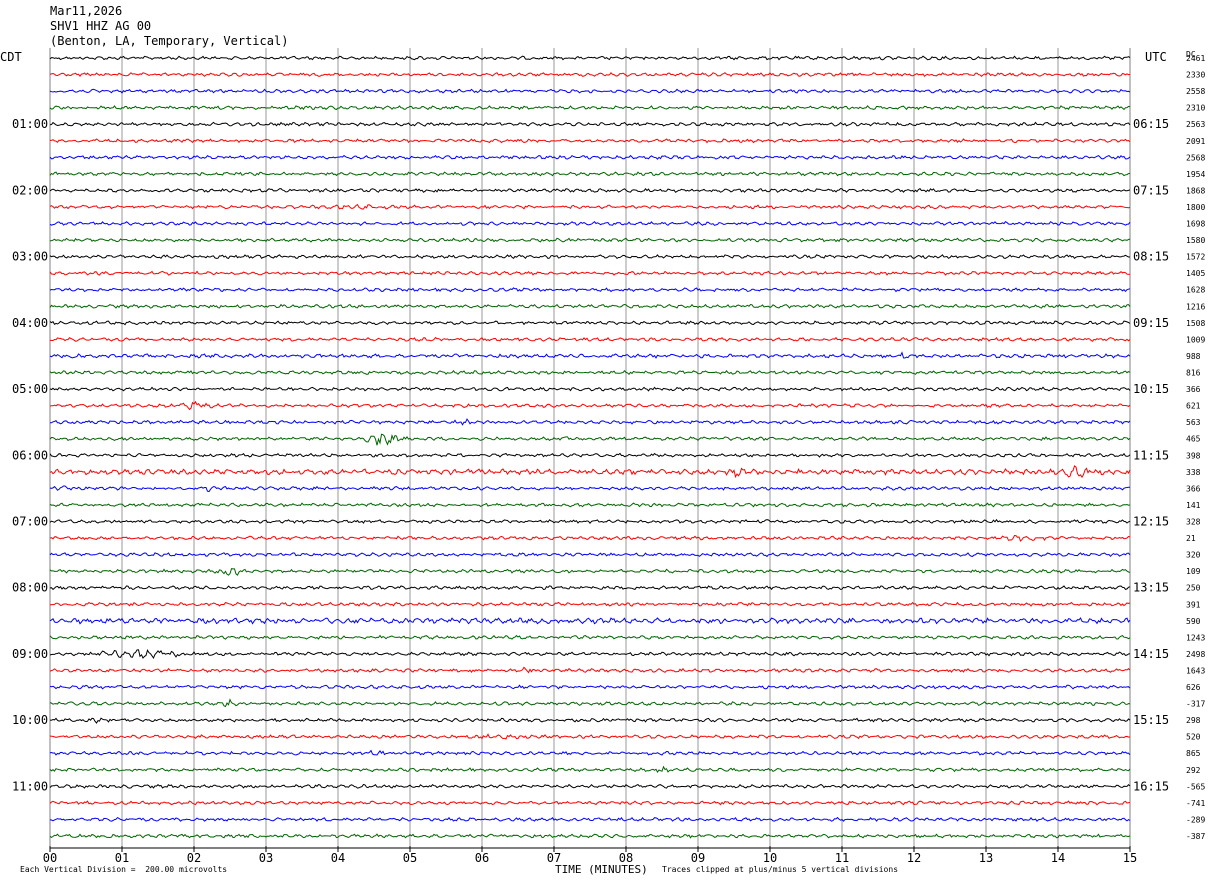  What do you see at coordinates (842, 858) in the screenshot?
I see `x-tick-label: 11` at bounding box center [842, 858].